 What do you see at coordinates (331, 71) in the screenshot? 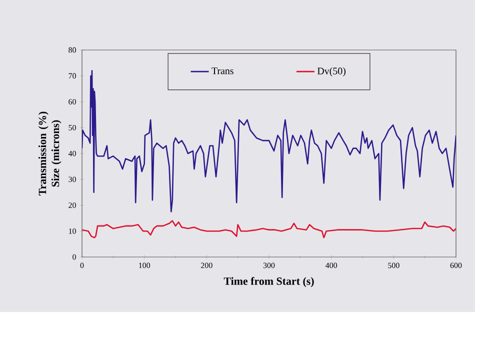
I see `legend-label: Dv(50)` at bounding box center [331, 71].